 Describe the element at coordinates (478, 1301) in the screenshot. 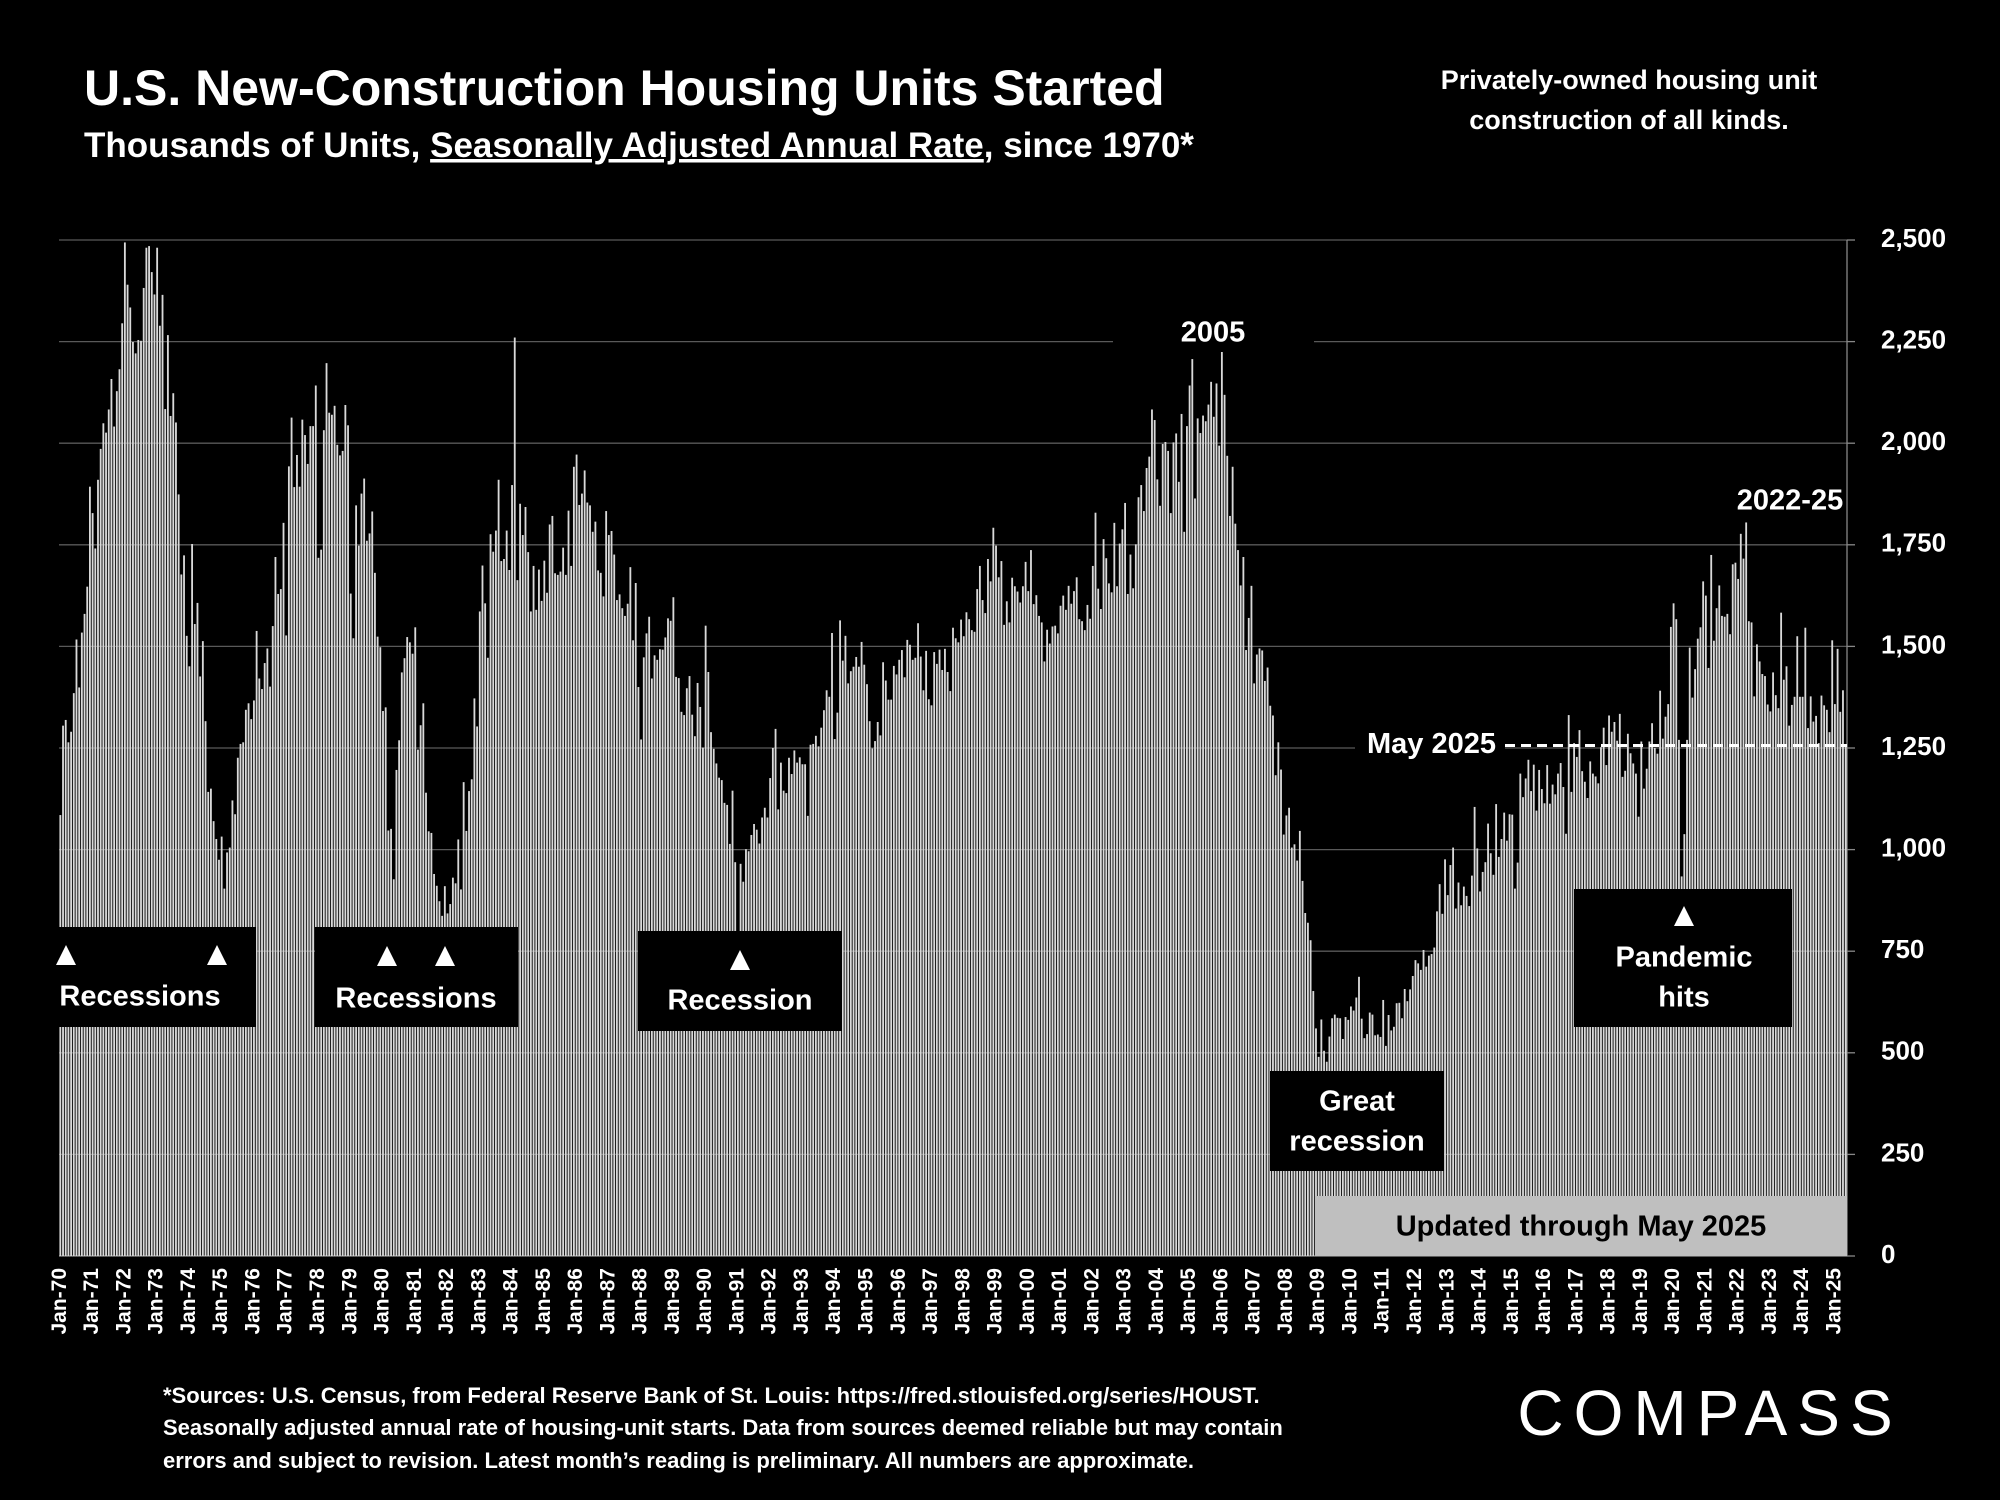

I see `x-tick-label: Jan-83` at that location.